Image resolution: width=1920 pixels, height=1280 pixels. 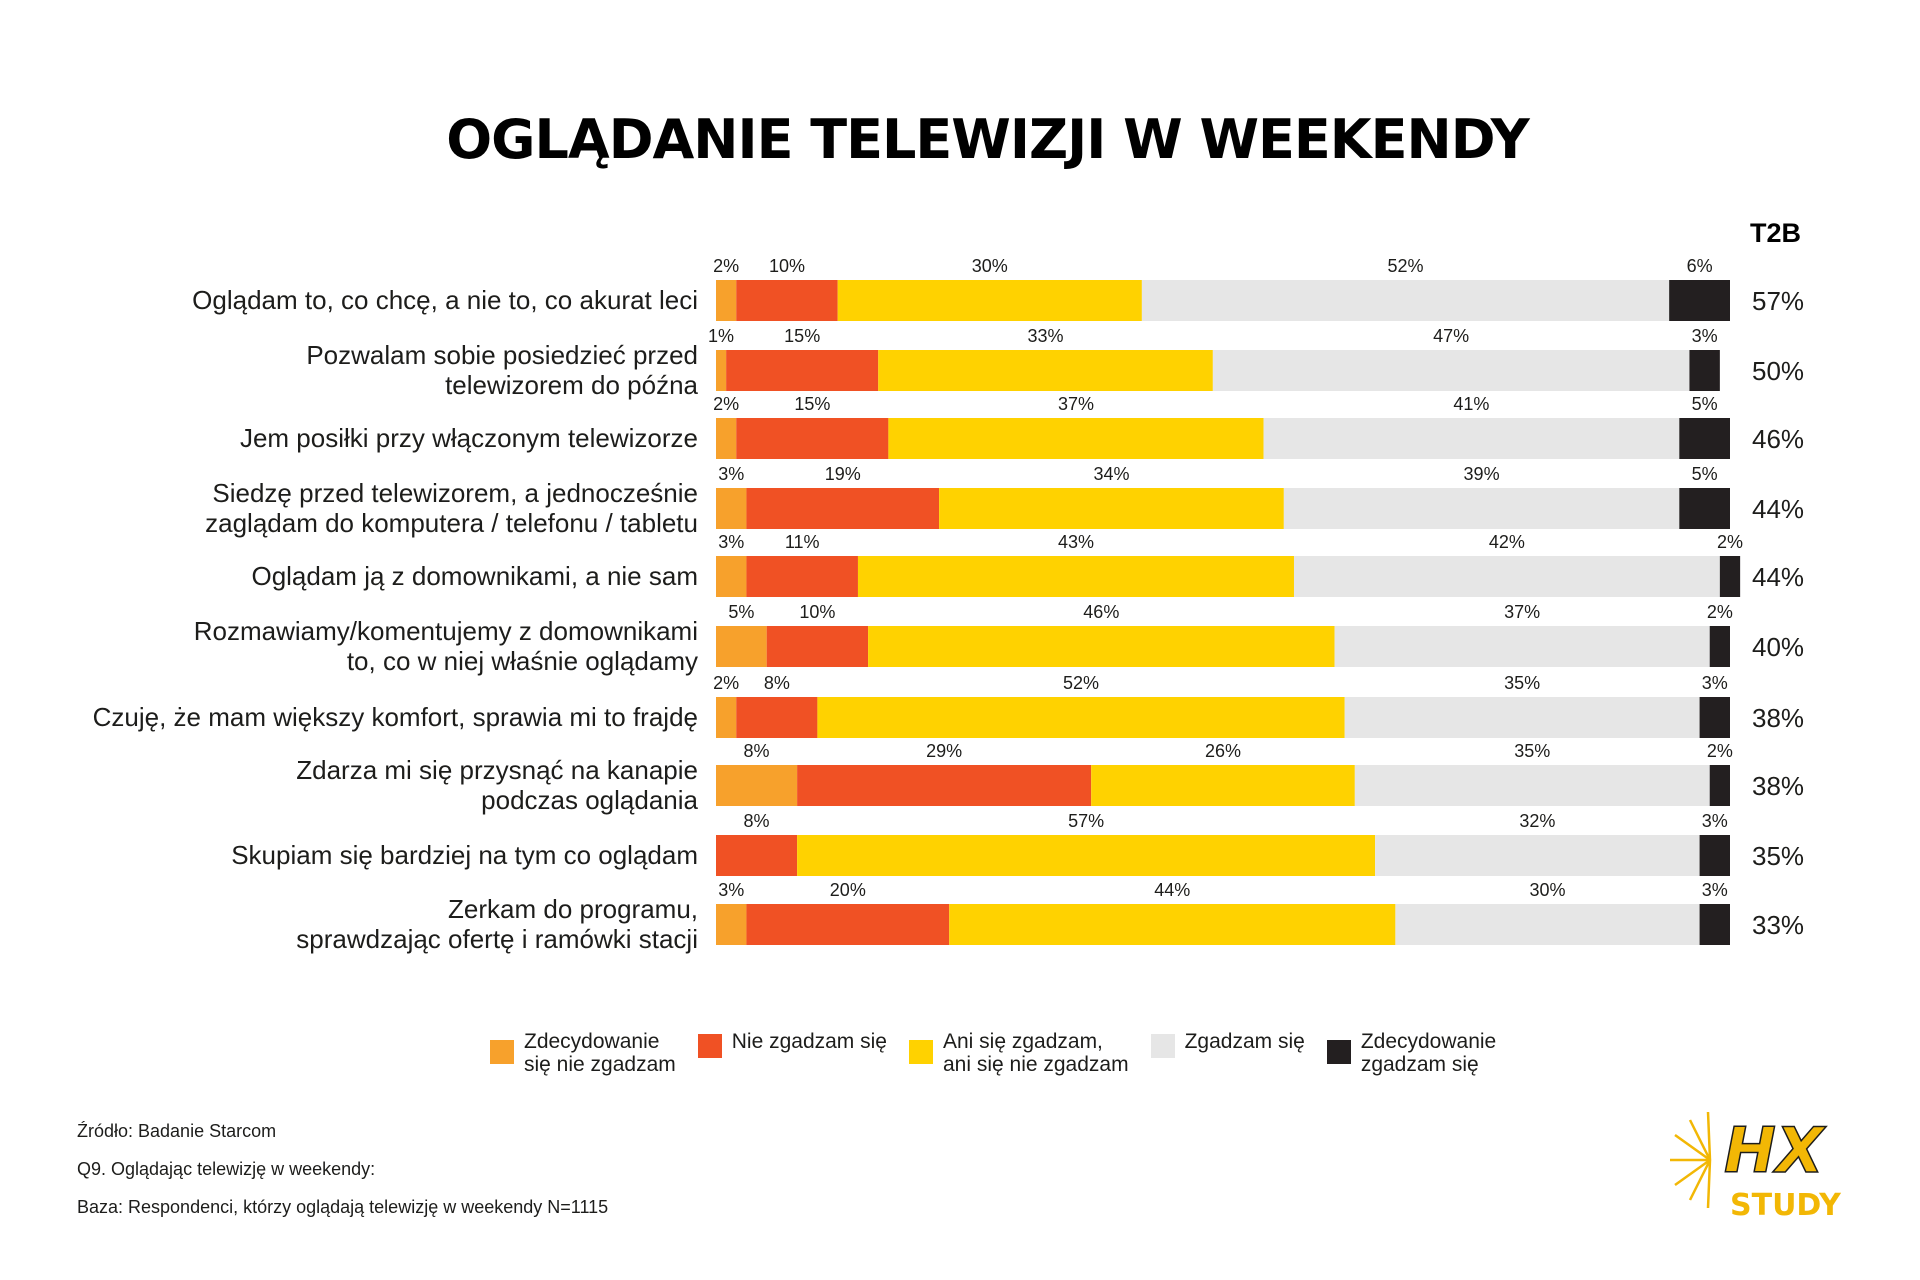 What do you see at coordinates (497, 769) in the screenshot?
I see `category-label-line: Zdarza mi się przysnąć na kanapie` at bounding box center [497, 769].